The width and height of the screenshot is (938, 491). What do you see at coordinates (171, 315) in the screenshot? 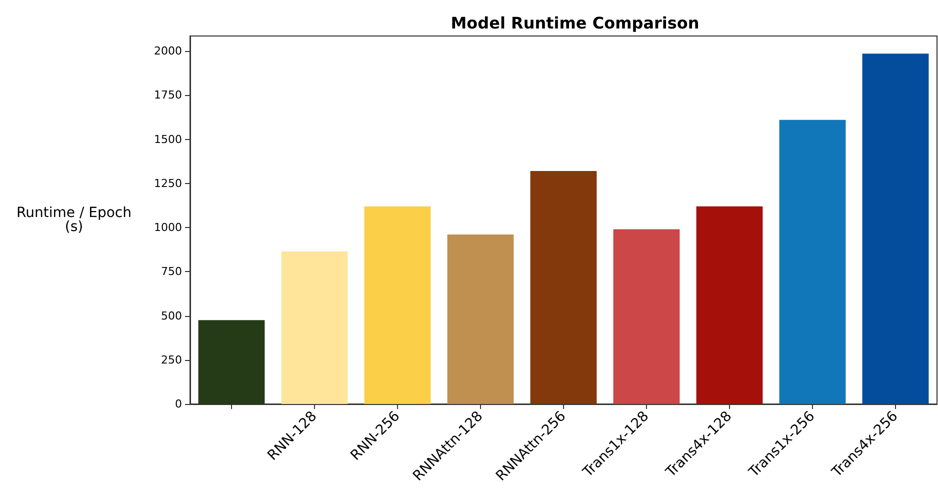
I see `y-tick-label: 500` at bounding box center [171, 315].